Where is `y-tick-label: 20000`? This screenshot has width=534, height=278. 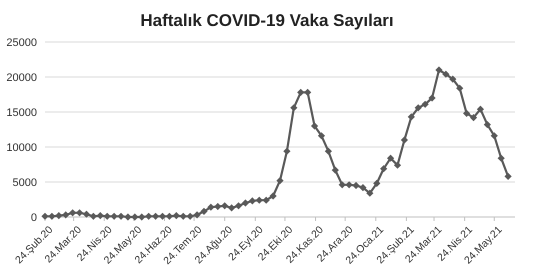 y-tick-label: 20000 is located at coordinates (21, 78).